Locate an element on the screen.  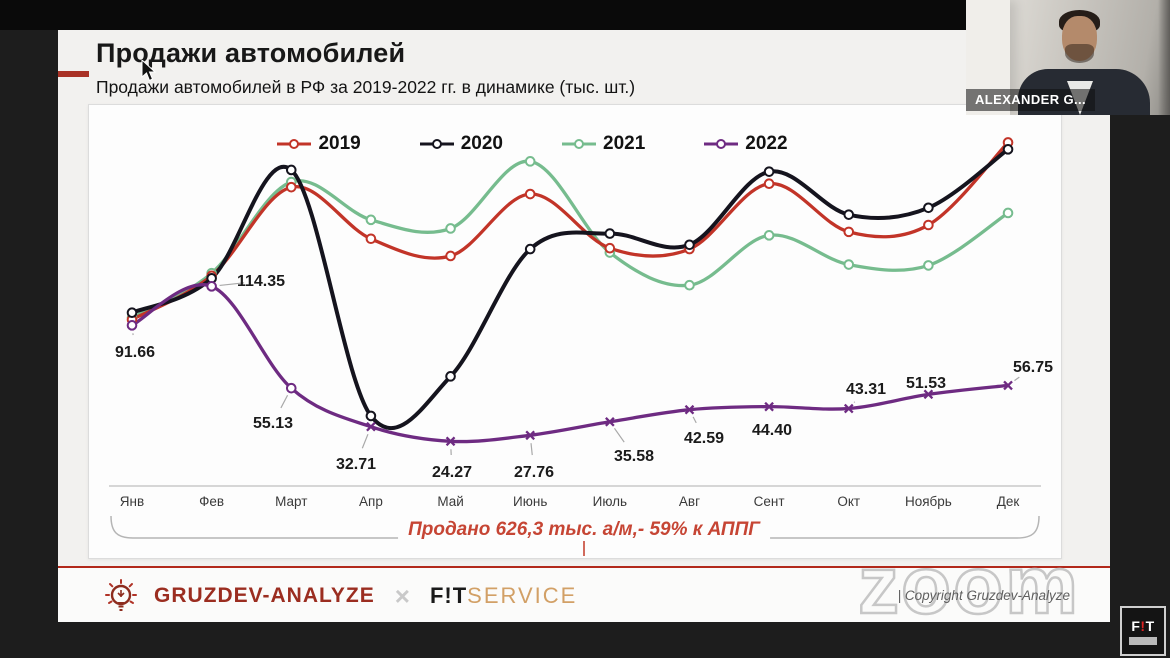
legend-item-2019: 2019 is located at coordinates (318, 144).